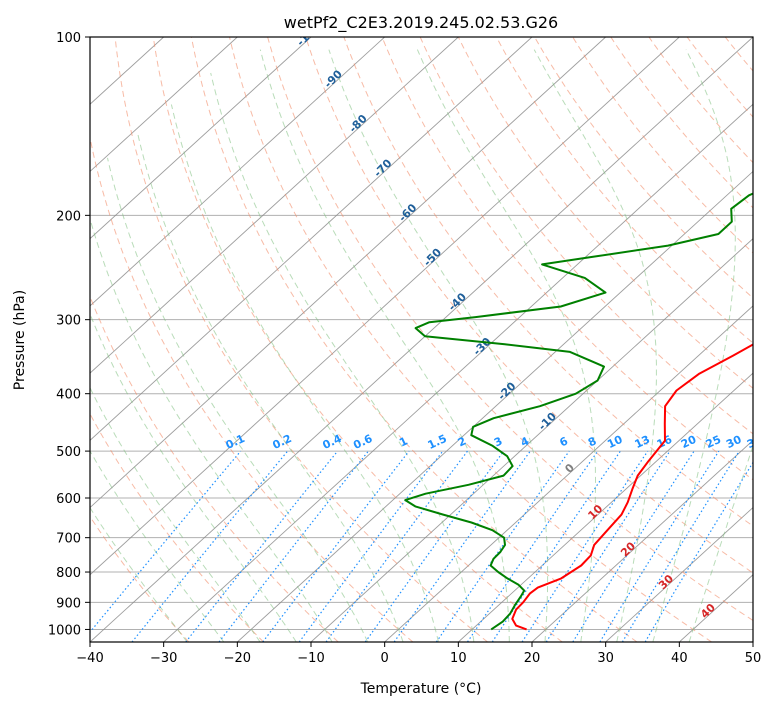 This screenshot has height=712, width=775. What do you see at coordinates (642, 442) in the screenshot?
I see `mixing-ratio-label: 13` at bounding box center [642, 442].